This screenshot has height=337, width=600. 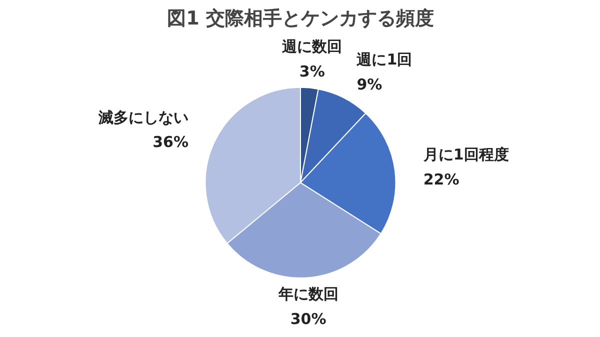 What do you see at coordinates (441, 179) in the screenshot?
I see `data-label: 22%` at bounding box center [441, 179].